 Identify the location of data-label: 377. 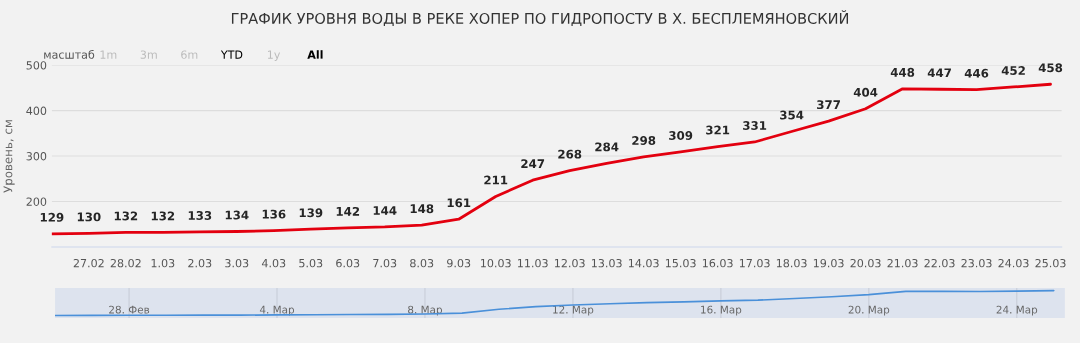
(828, 105).